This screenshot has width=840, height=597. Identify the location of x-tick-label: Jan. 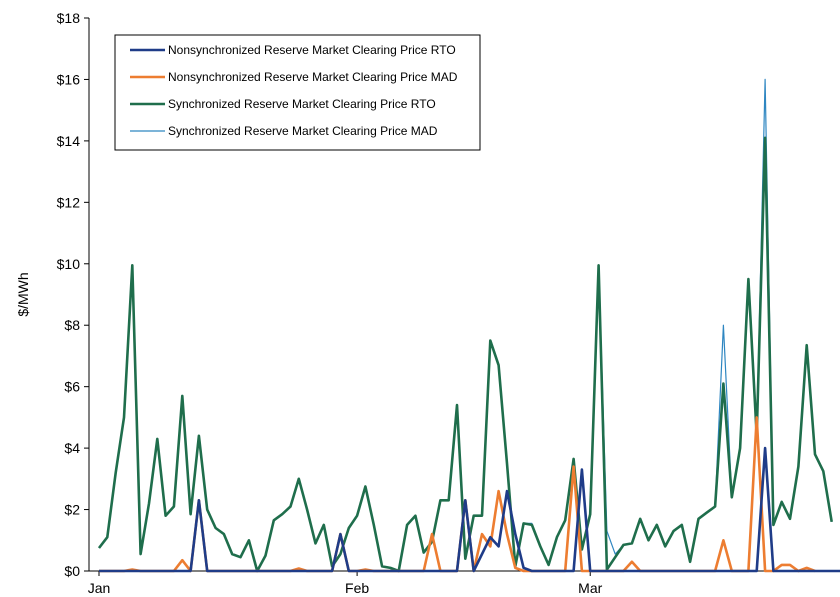
(99, 588).